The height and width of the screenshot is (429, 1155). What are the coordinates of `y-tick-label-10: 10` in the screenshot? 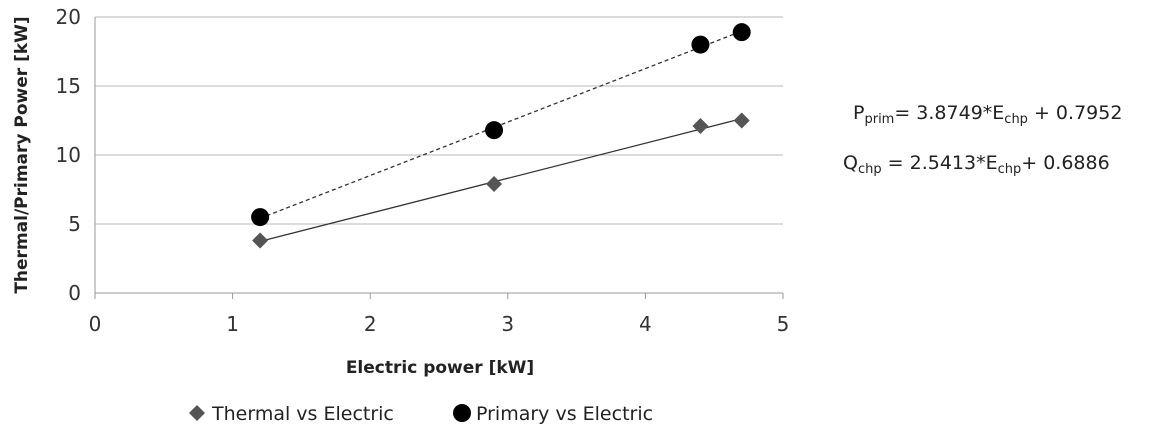 It's located at (68, 155).